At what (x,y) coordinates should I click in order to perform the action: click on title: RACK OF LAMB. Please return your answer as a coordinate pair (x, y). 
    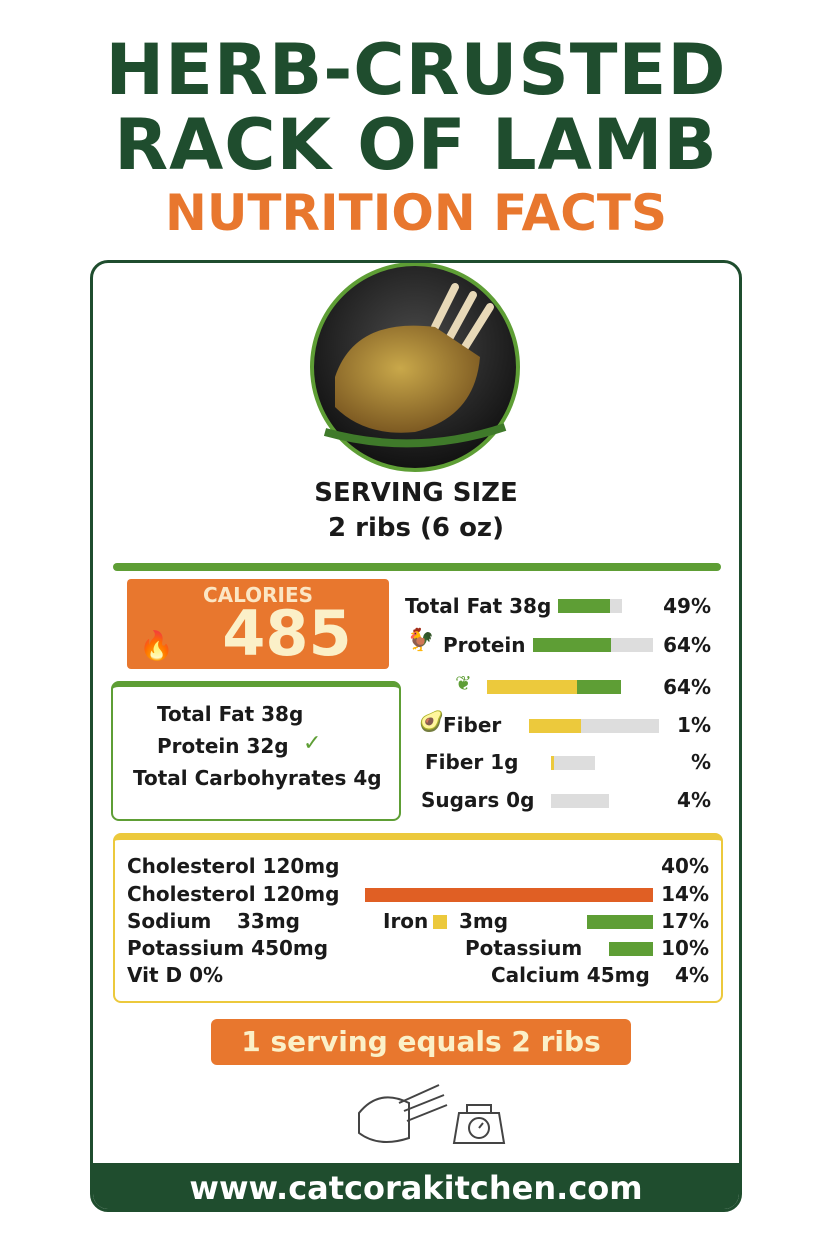
    Looking at the image, I should click on (416, 145).